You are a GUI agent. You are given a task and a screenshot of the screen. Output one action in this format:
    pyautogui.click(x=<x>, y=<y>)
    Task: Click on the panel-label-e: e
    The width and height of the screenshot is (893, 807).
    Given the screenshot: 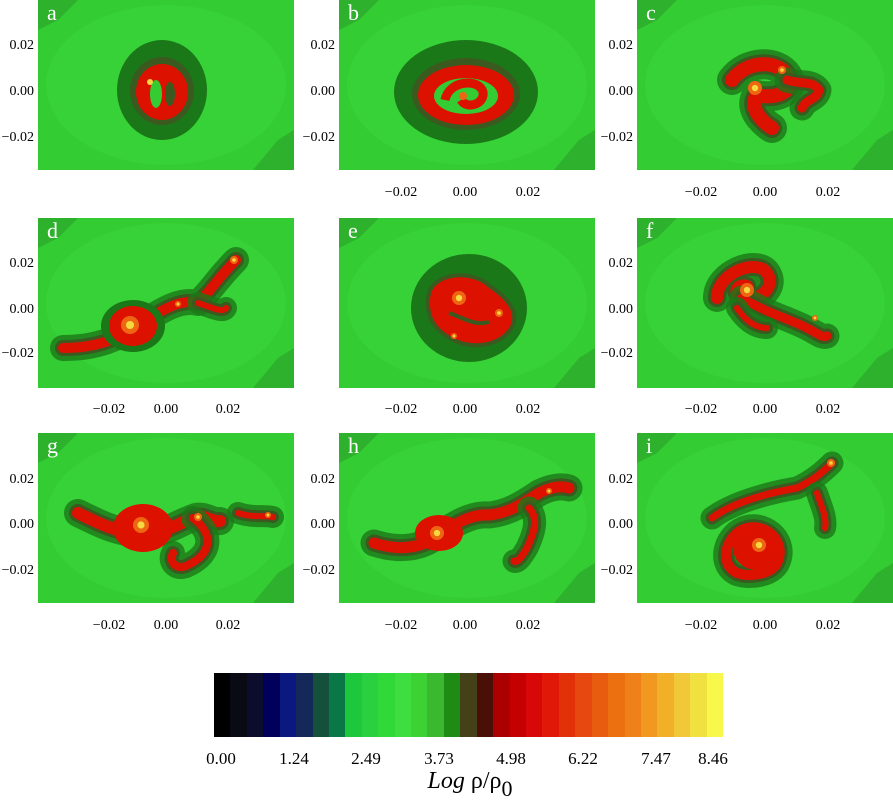 What is the action you would take?
    pyautogui.click(x=353, y=230)
    